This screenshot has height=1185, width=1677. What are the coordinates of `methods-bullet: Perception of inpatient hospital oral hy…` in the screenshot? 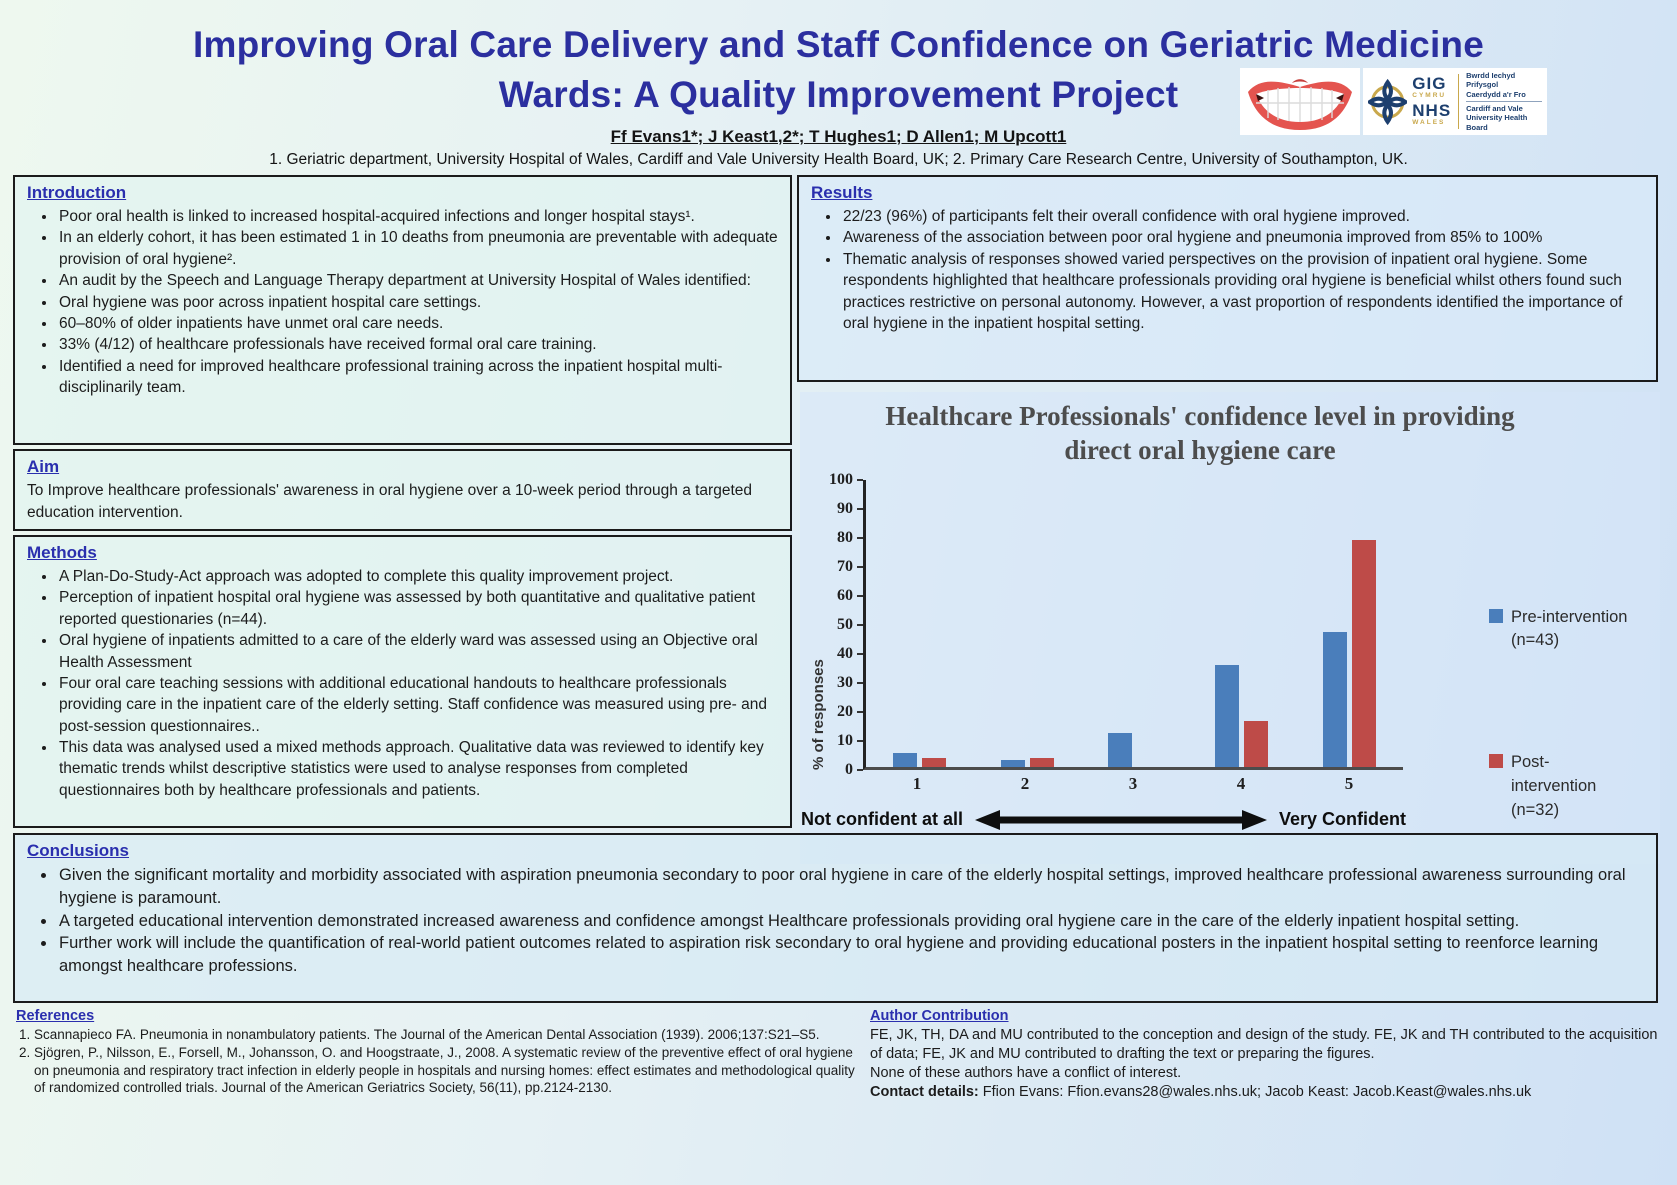 It's located at (417, 608).